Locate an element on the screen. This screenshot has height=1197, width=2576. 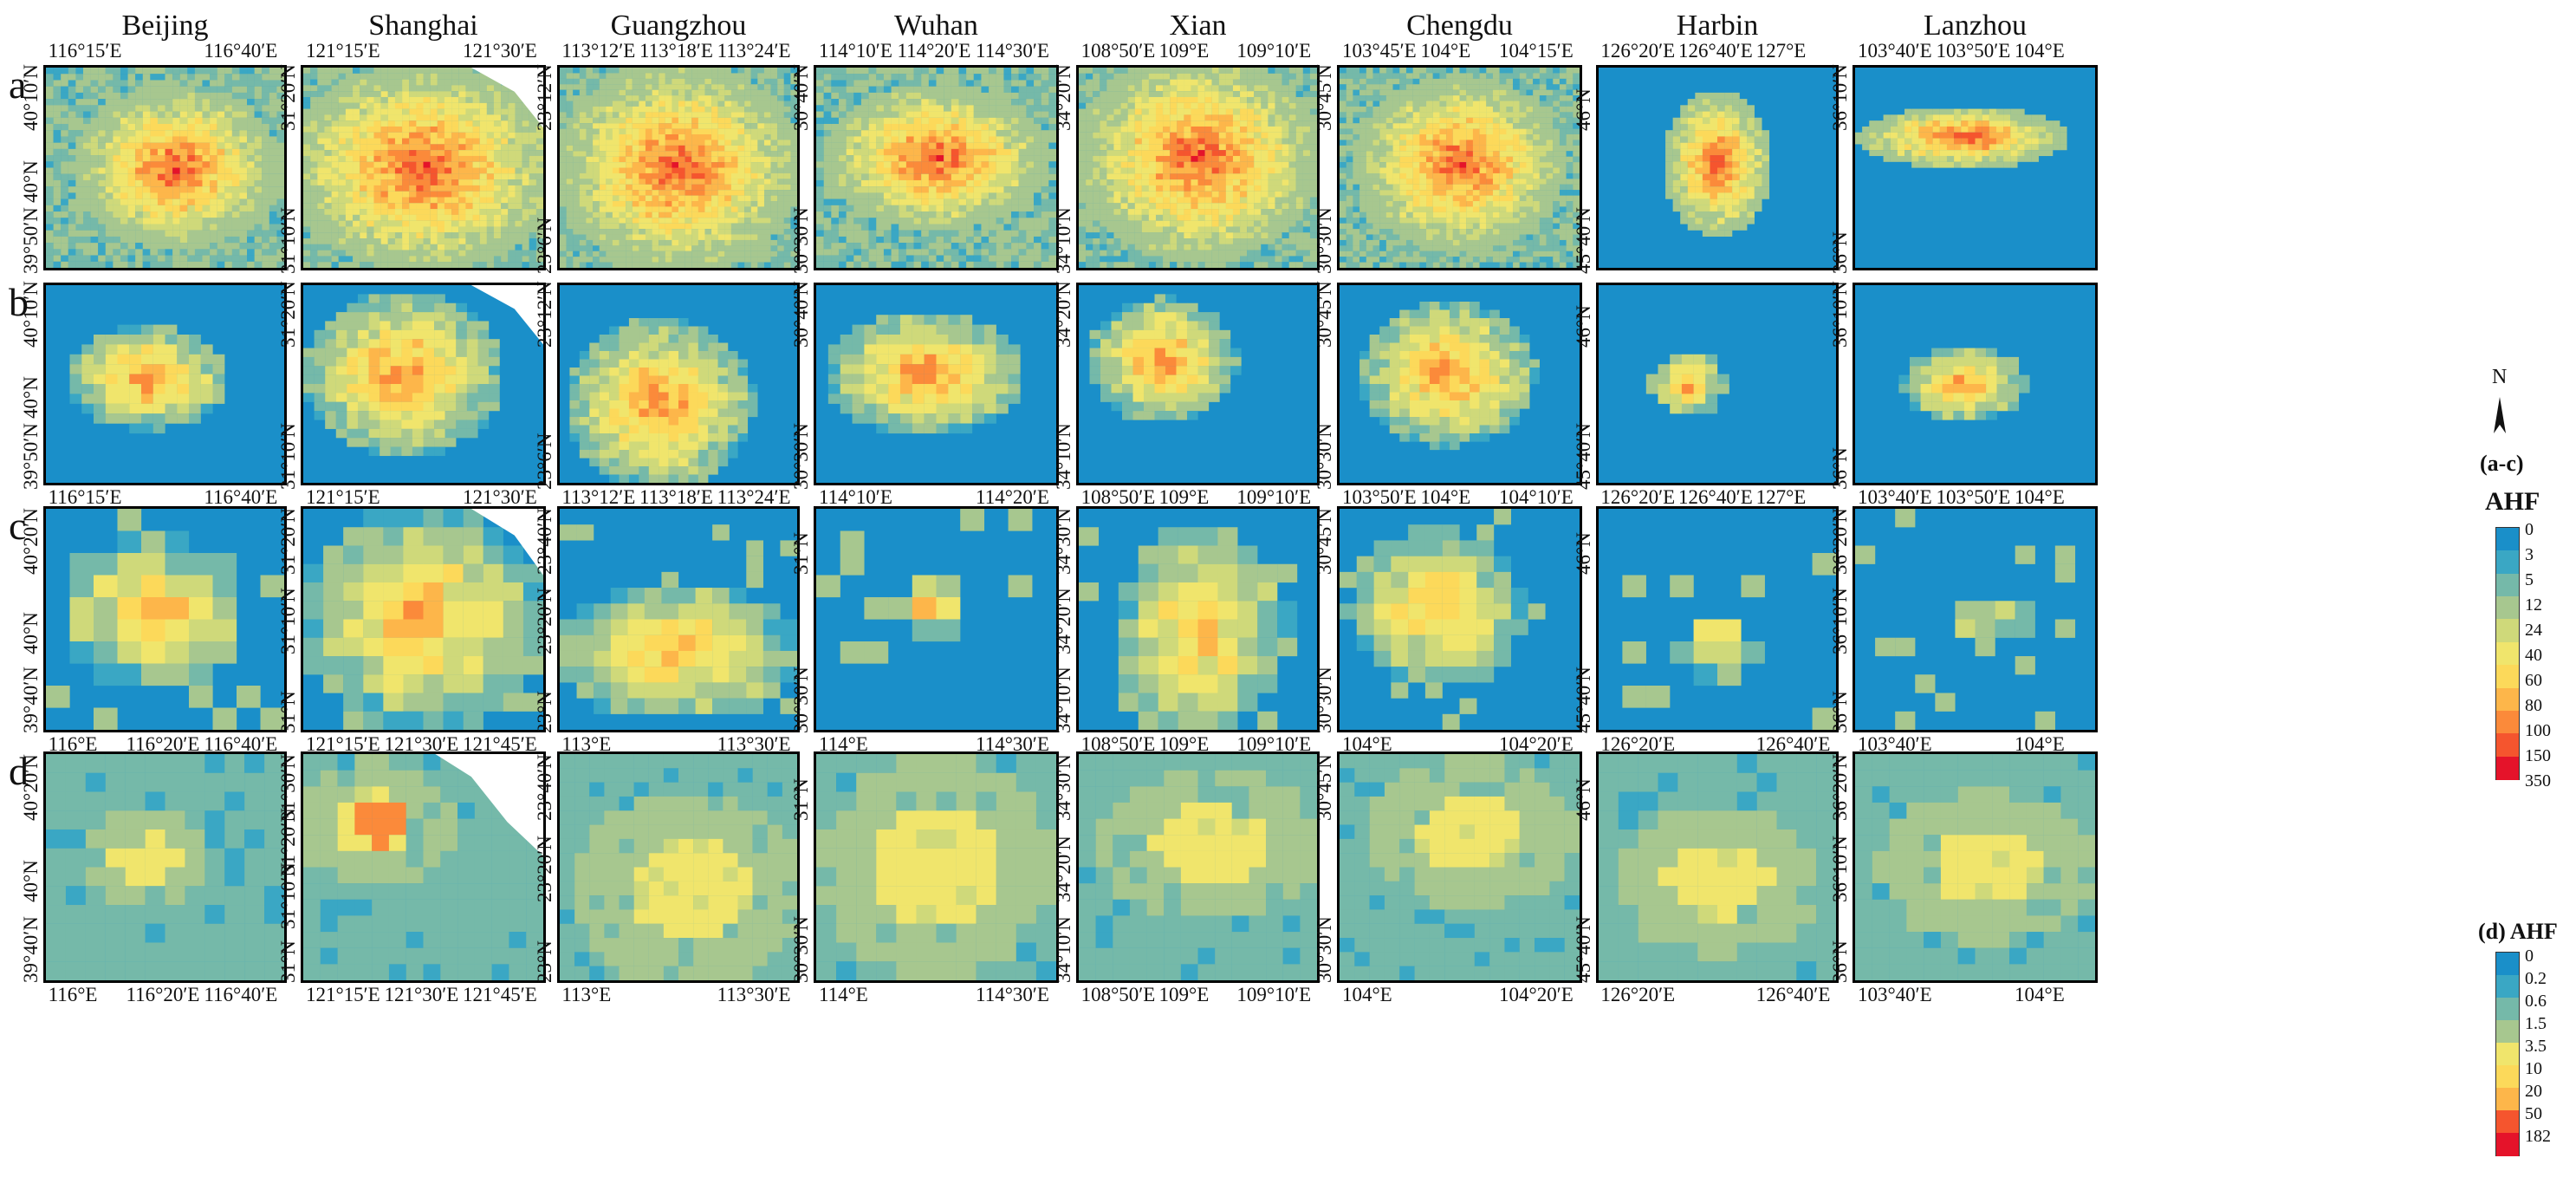
tick-left_b-1-1: 31°10′N is located at coordinates (288, 456).